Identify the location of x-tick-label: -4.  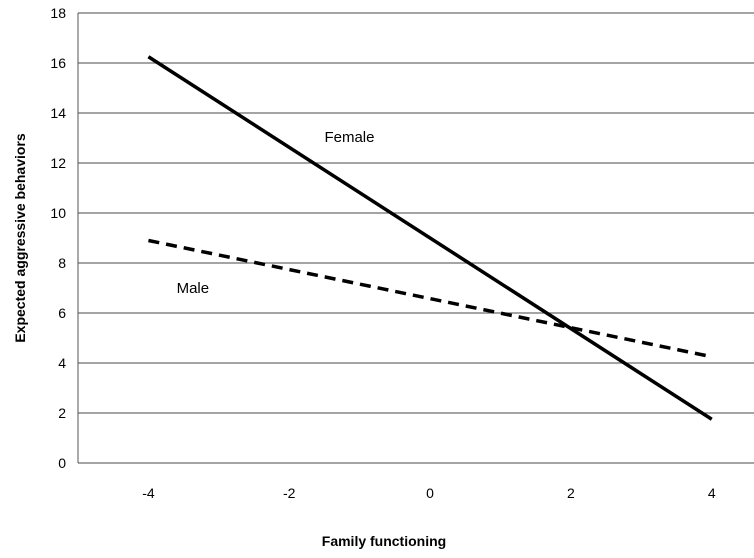
(148, 493).